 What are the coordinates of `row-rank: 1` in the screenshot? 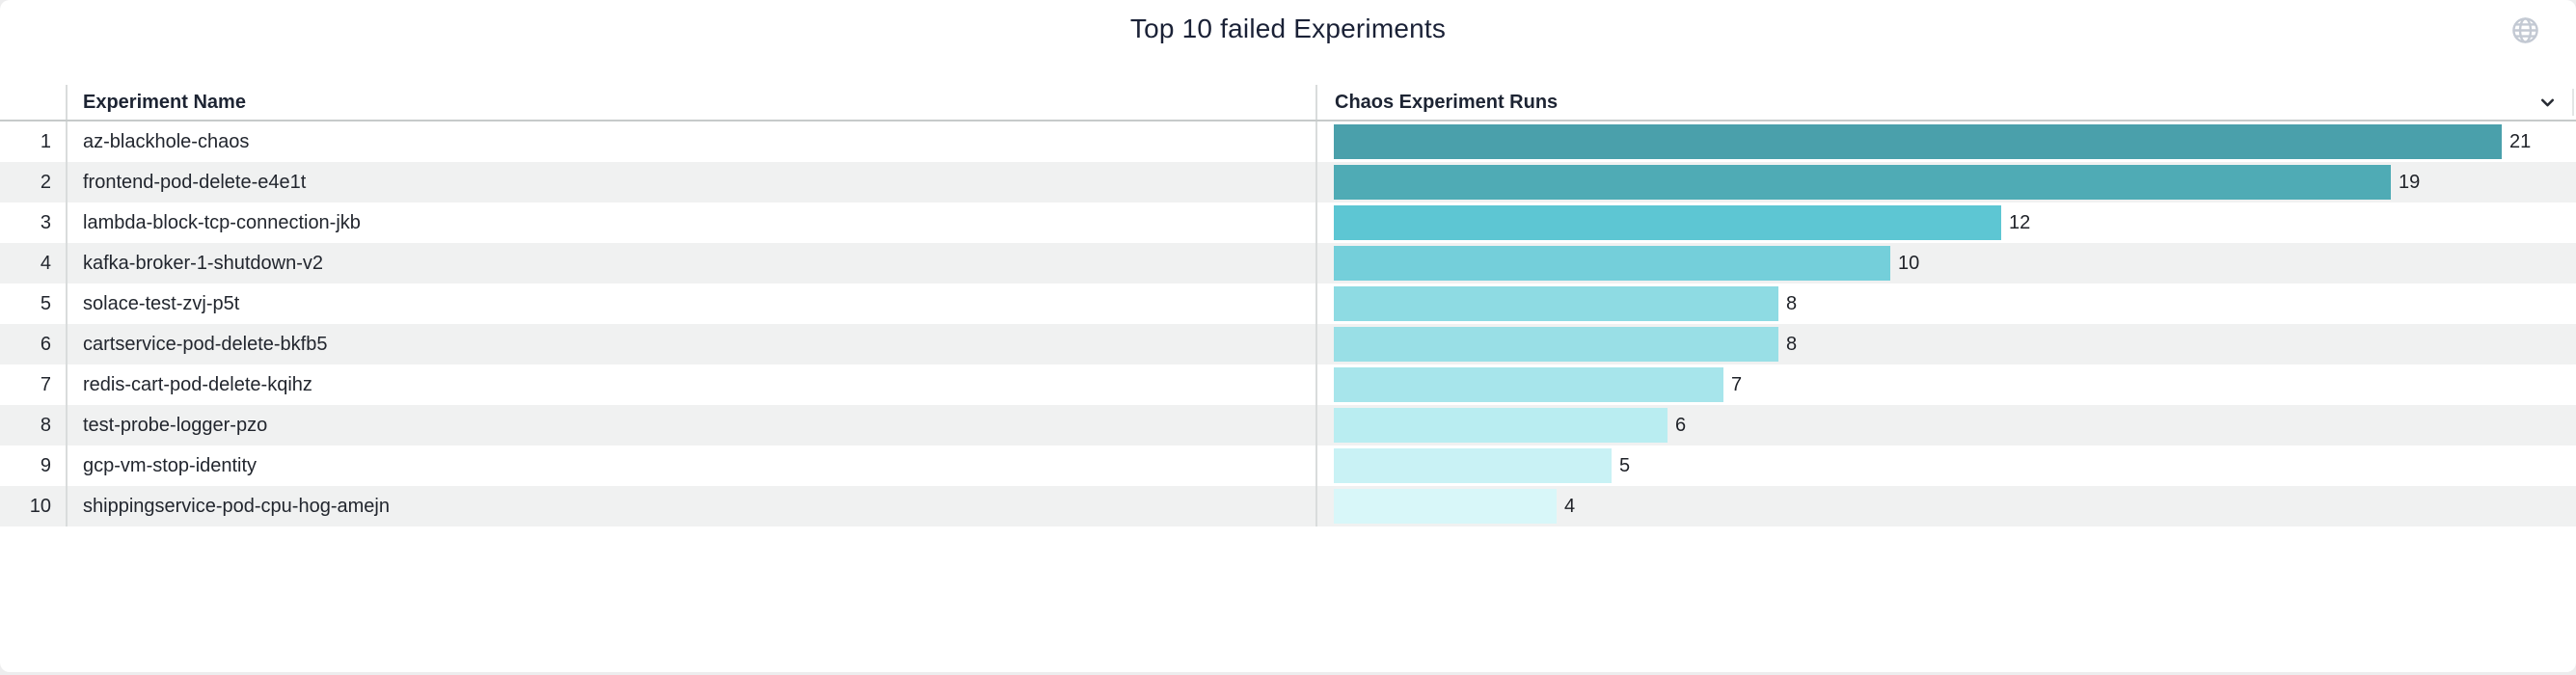 It's located at (34, 142).